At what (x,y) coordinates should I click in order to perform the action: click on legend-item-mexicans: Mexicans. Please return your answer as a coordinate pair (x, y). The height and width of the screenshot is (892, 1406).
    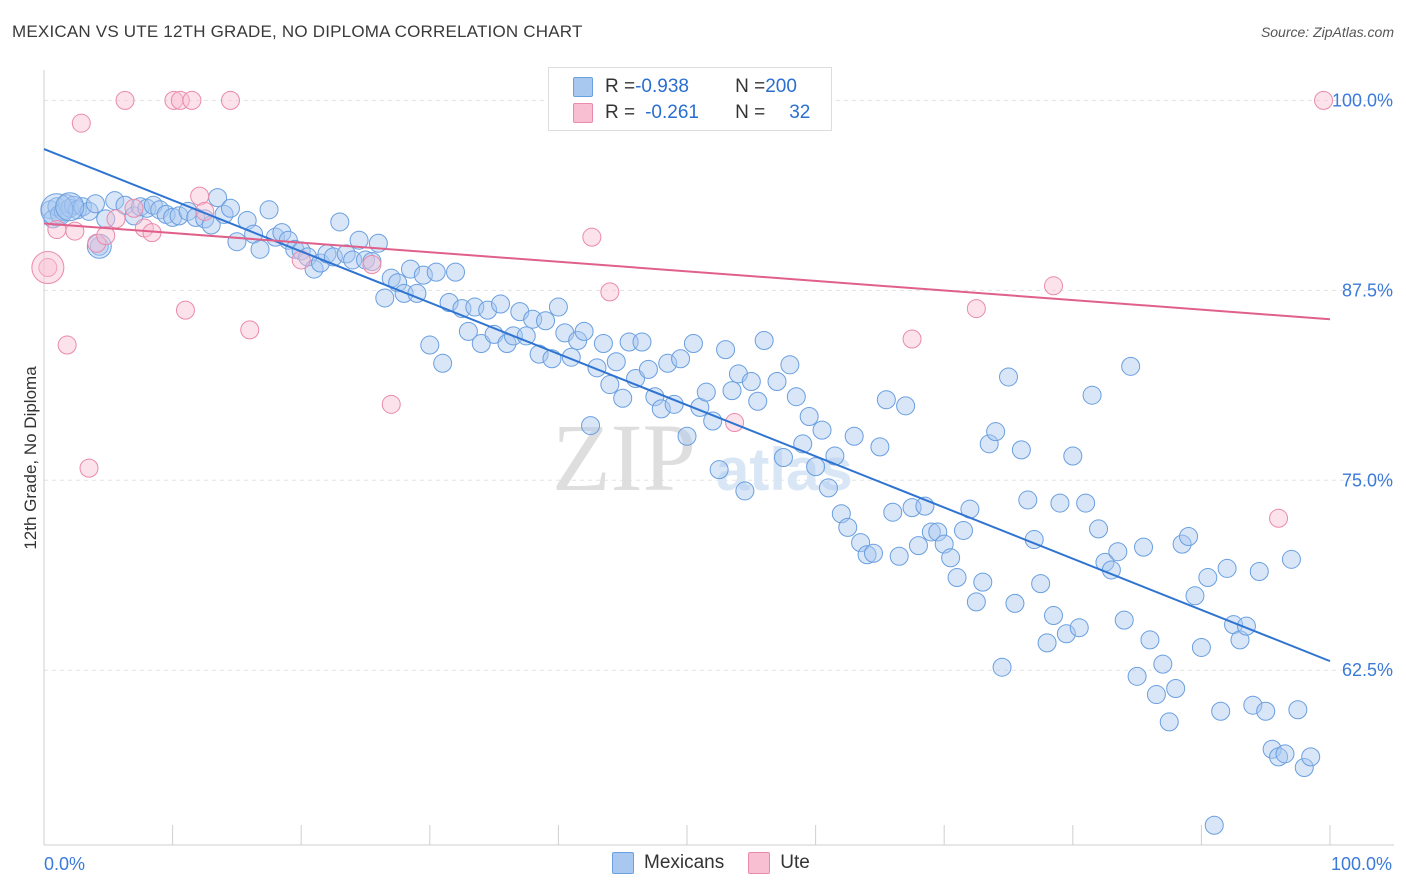
    Looking at the image, I should click on (668, 863).